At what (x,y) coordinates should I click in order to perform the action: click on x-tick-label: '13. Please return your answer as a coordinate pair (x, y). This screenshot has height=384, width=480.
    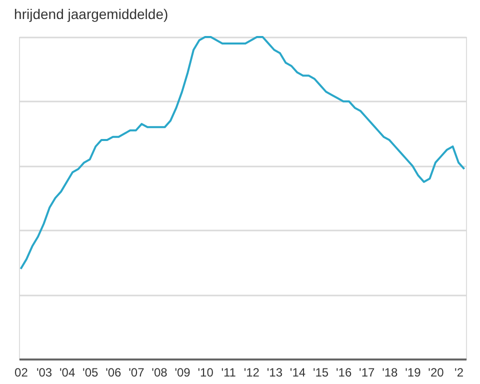
    Looking at the image, I should click on (274, 373).